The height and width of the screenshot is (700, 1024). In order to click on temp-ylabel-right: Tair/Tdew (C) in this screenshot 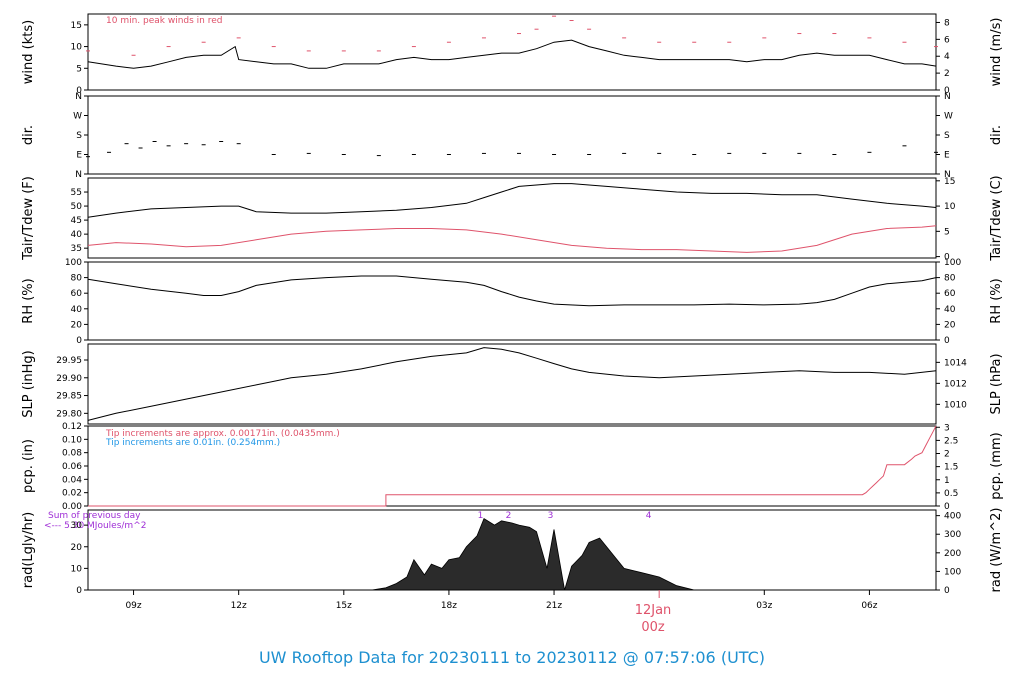, I will do `click(996, 218)`.